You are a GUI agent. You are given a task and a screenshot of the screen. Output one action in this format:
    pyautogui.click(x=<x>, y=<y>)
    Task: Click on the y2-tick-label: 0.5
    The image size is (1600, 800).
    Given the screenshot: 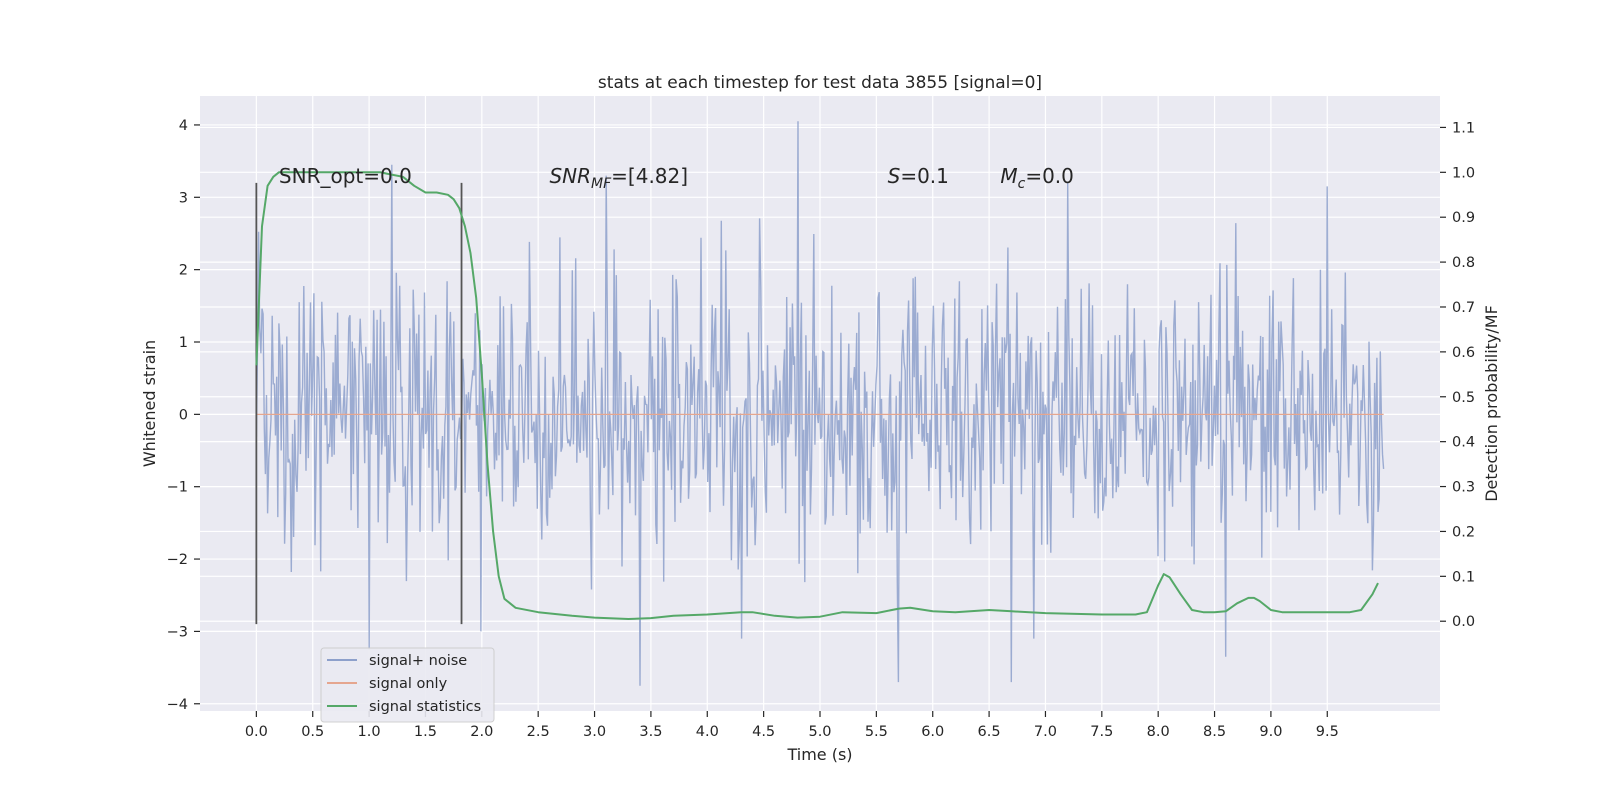 What is the action you would take?
    pyautogui.click(x=1463, y=398)
    